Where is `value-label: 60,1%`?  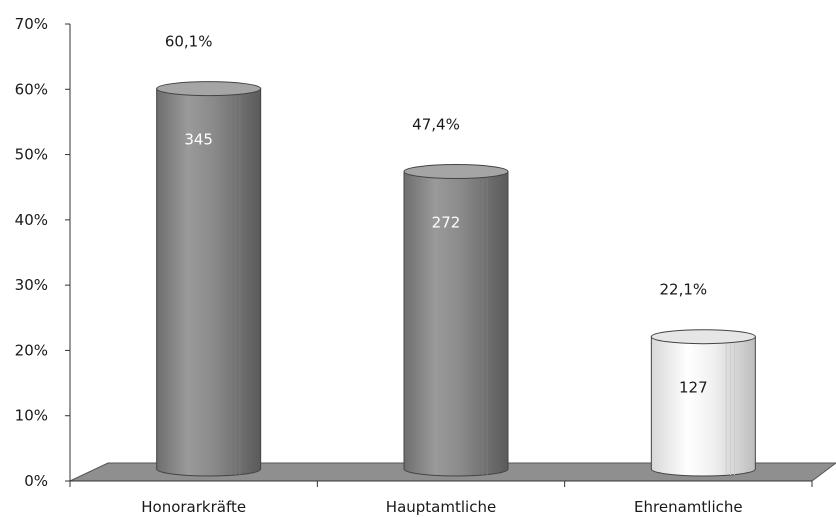
value-label: 60,1% is located at coordinates (189, 42).